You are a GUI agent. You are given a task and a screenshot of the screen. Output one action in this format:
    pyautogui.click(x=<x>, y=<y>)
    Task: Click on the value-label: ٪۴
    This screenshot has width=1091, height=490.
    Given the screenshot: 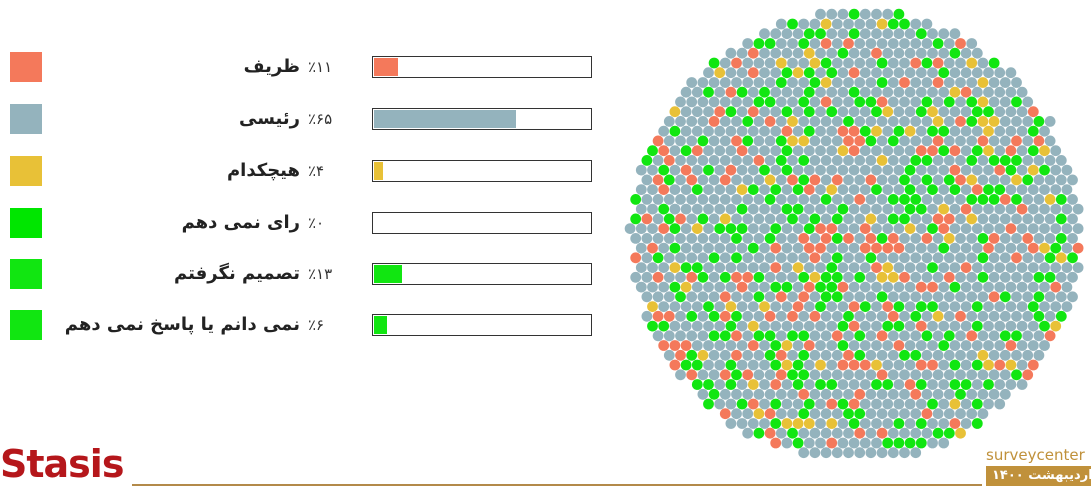 What is the action you would take?
    pyautogui.click(x=316, y=171)
    